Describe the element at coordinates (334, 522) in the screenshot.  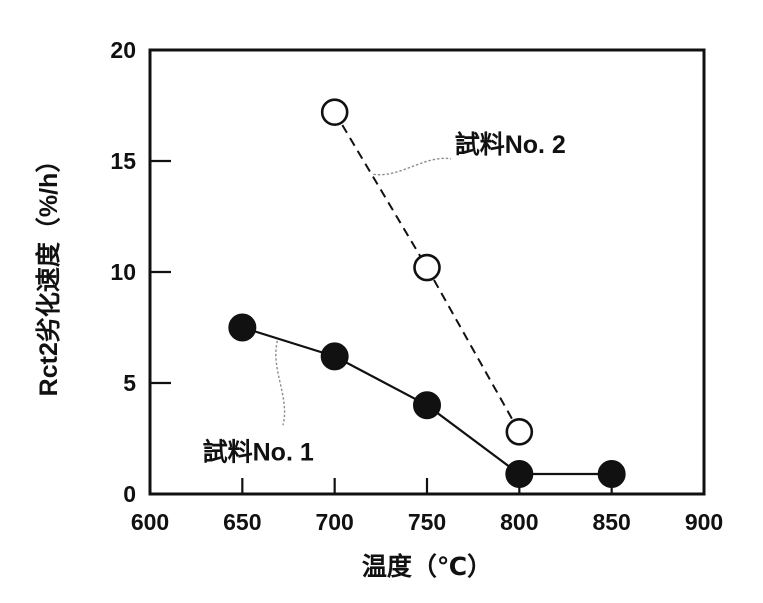
I see `x-tick-label: 700` at that location.